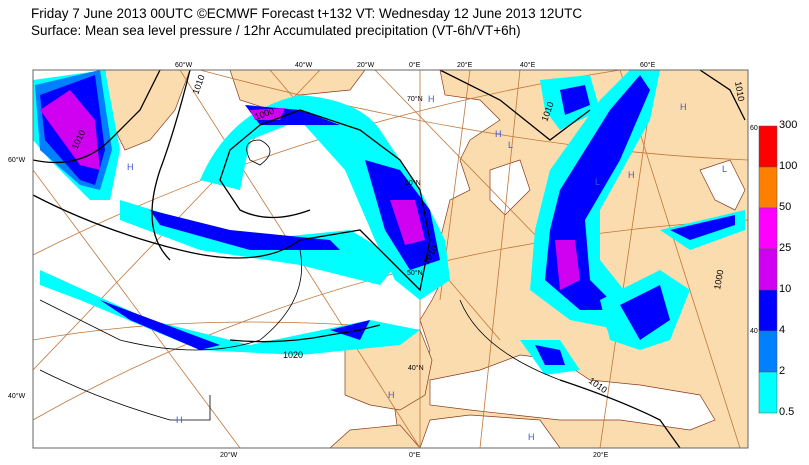  What do you see at coordinates (782, 330) in the screenshot?
I see `legend-level-label: 4` at bounding box center [782, 330].